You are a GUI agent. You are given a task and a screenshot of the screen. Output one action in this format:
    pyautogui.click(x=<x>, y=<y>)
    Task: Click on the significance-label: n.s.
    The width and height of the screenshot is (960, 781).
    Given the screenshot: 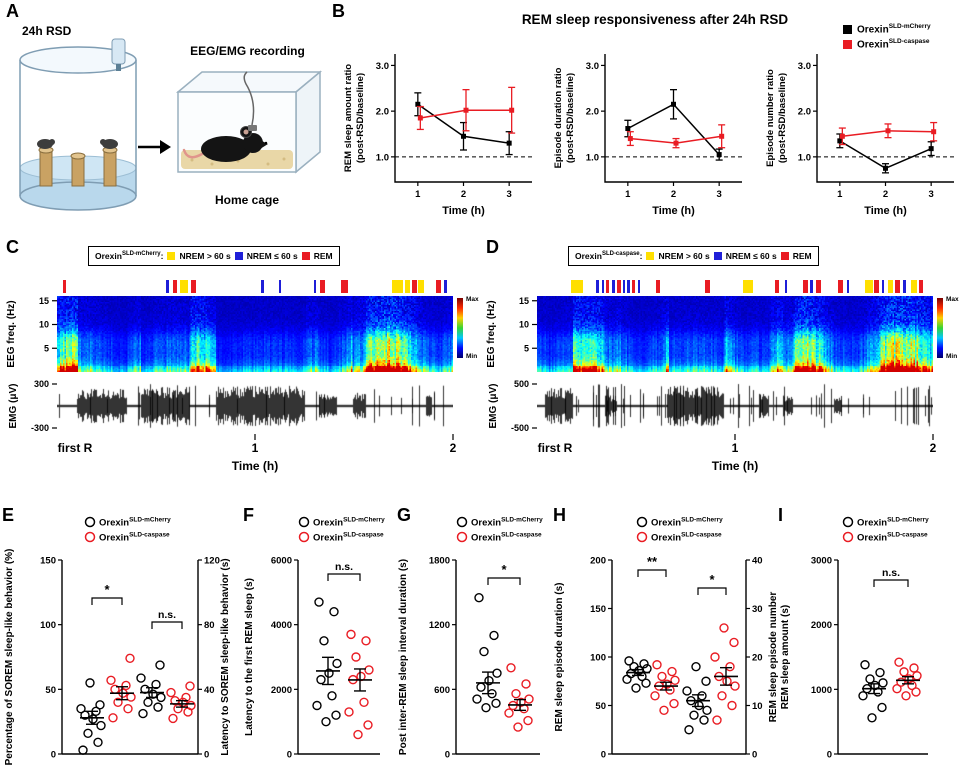 What is the action you would take?
    pyautogui.click(x=344, y=567)
    